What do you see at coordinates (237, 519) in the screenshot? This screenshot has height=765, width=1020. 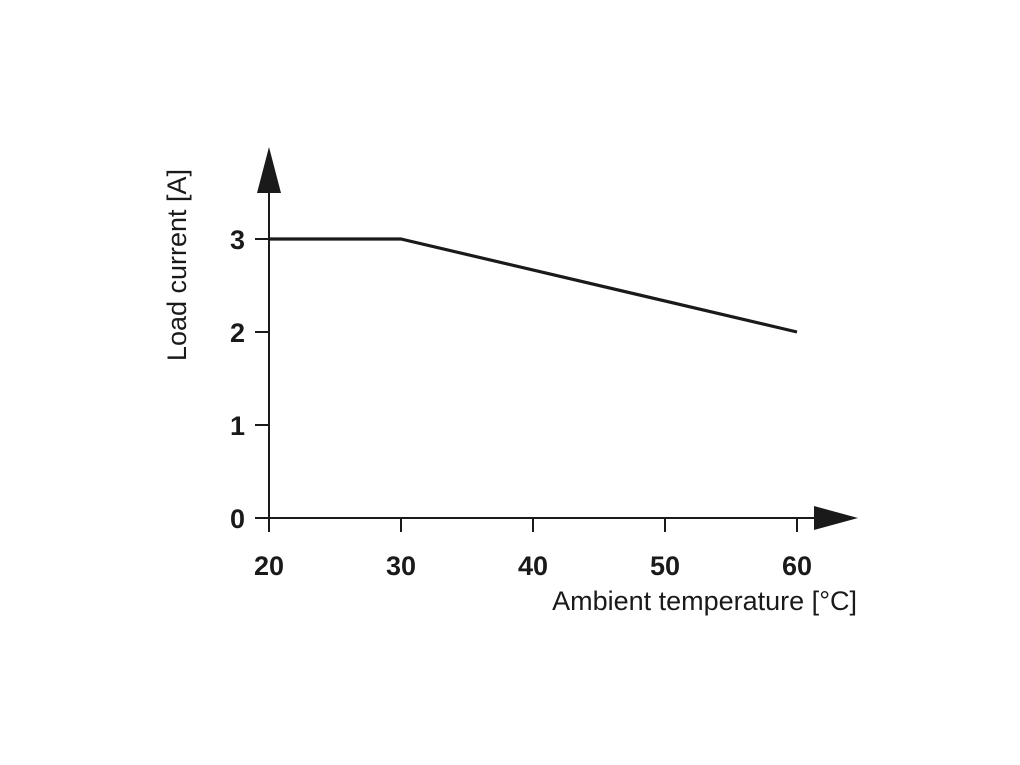 I see `y-tick-label: 0` at bounding box center [237, 519].